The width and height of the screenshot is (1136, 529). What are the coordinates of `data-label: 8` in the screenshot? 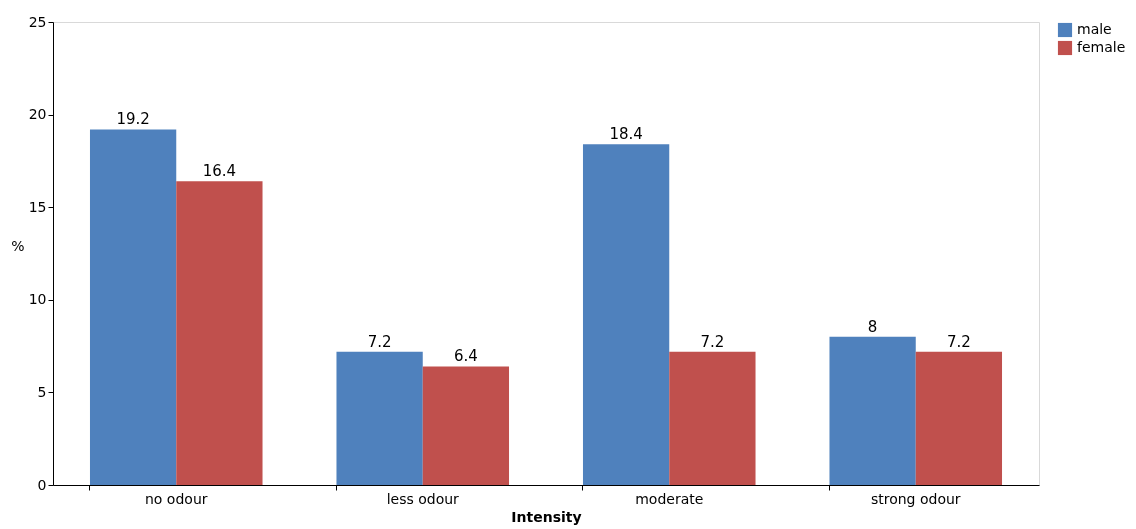 It's located at (872, 326).